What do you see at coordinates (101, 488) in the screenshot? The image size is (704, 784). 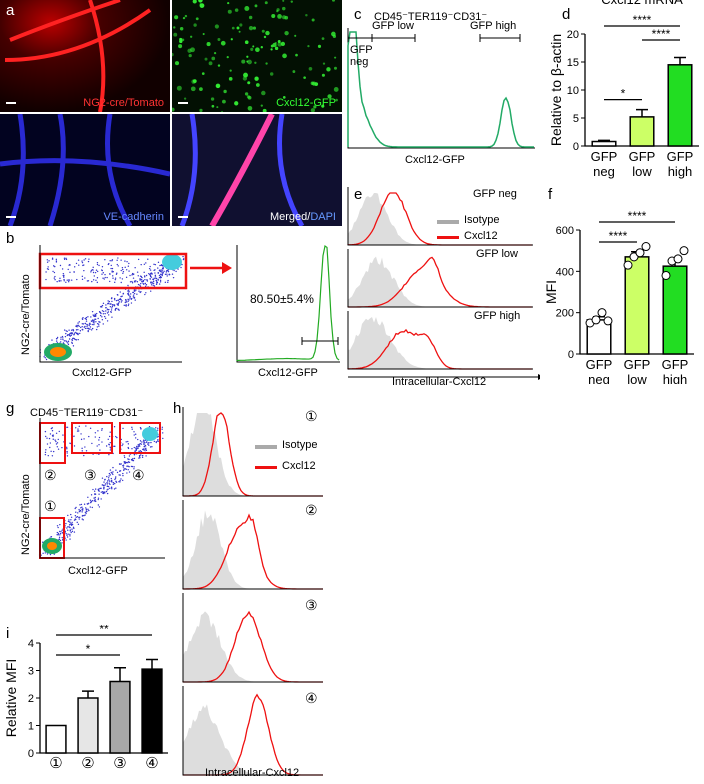 I see `panel-g-scatter` at bounding box center [101, 488].